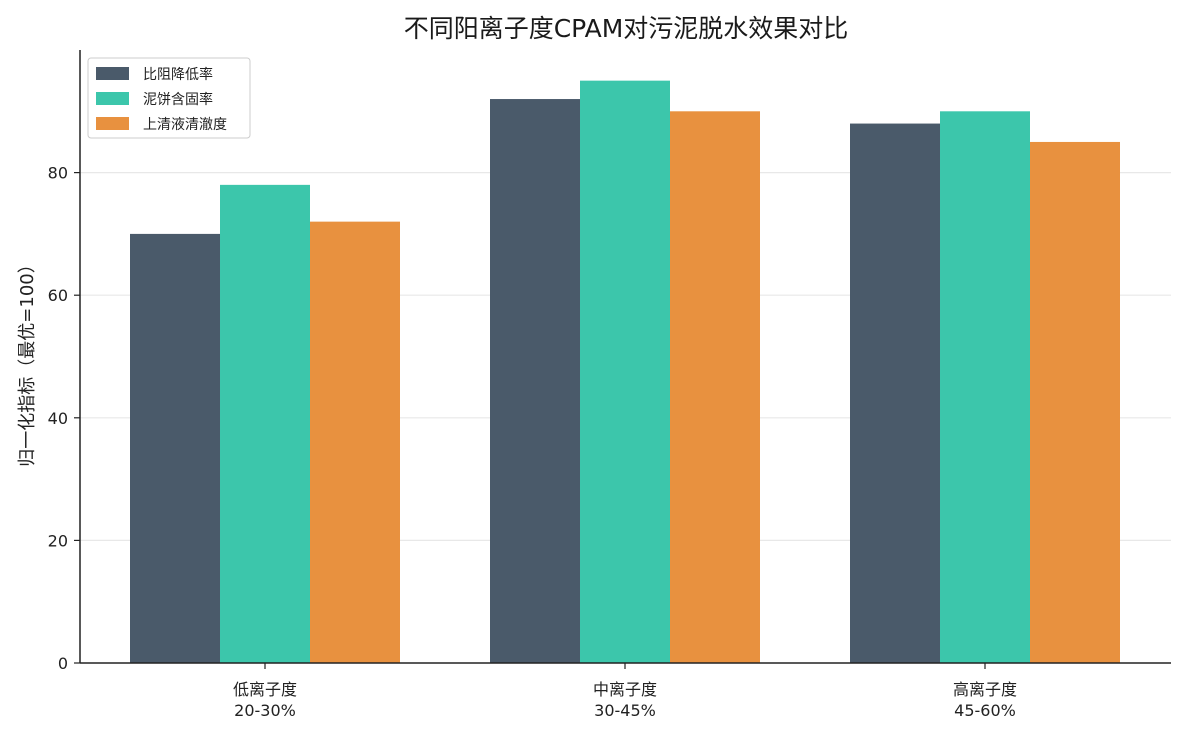  I want to click on y-tick-label: 40, so click(58, 418).